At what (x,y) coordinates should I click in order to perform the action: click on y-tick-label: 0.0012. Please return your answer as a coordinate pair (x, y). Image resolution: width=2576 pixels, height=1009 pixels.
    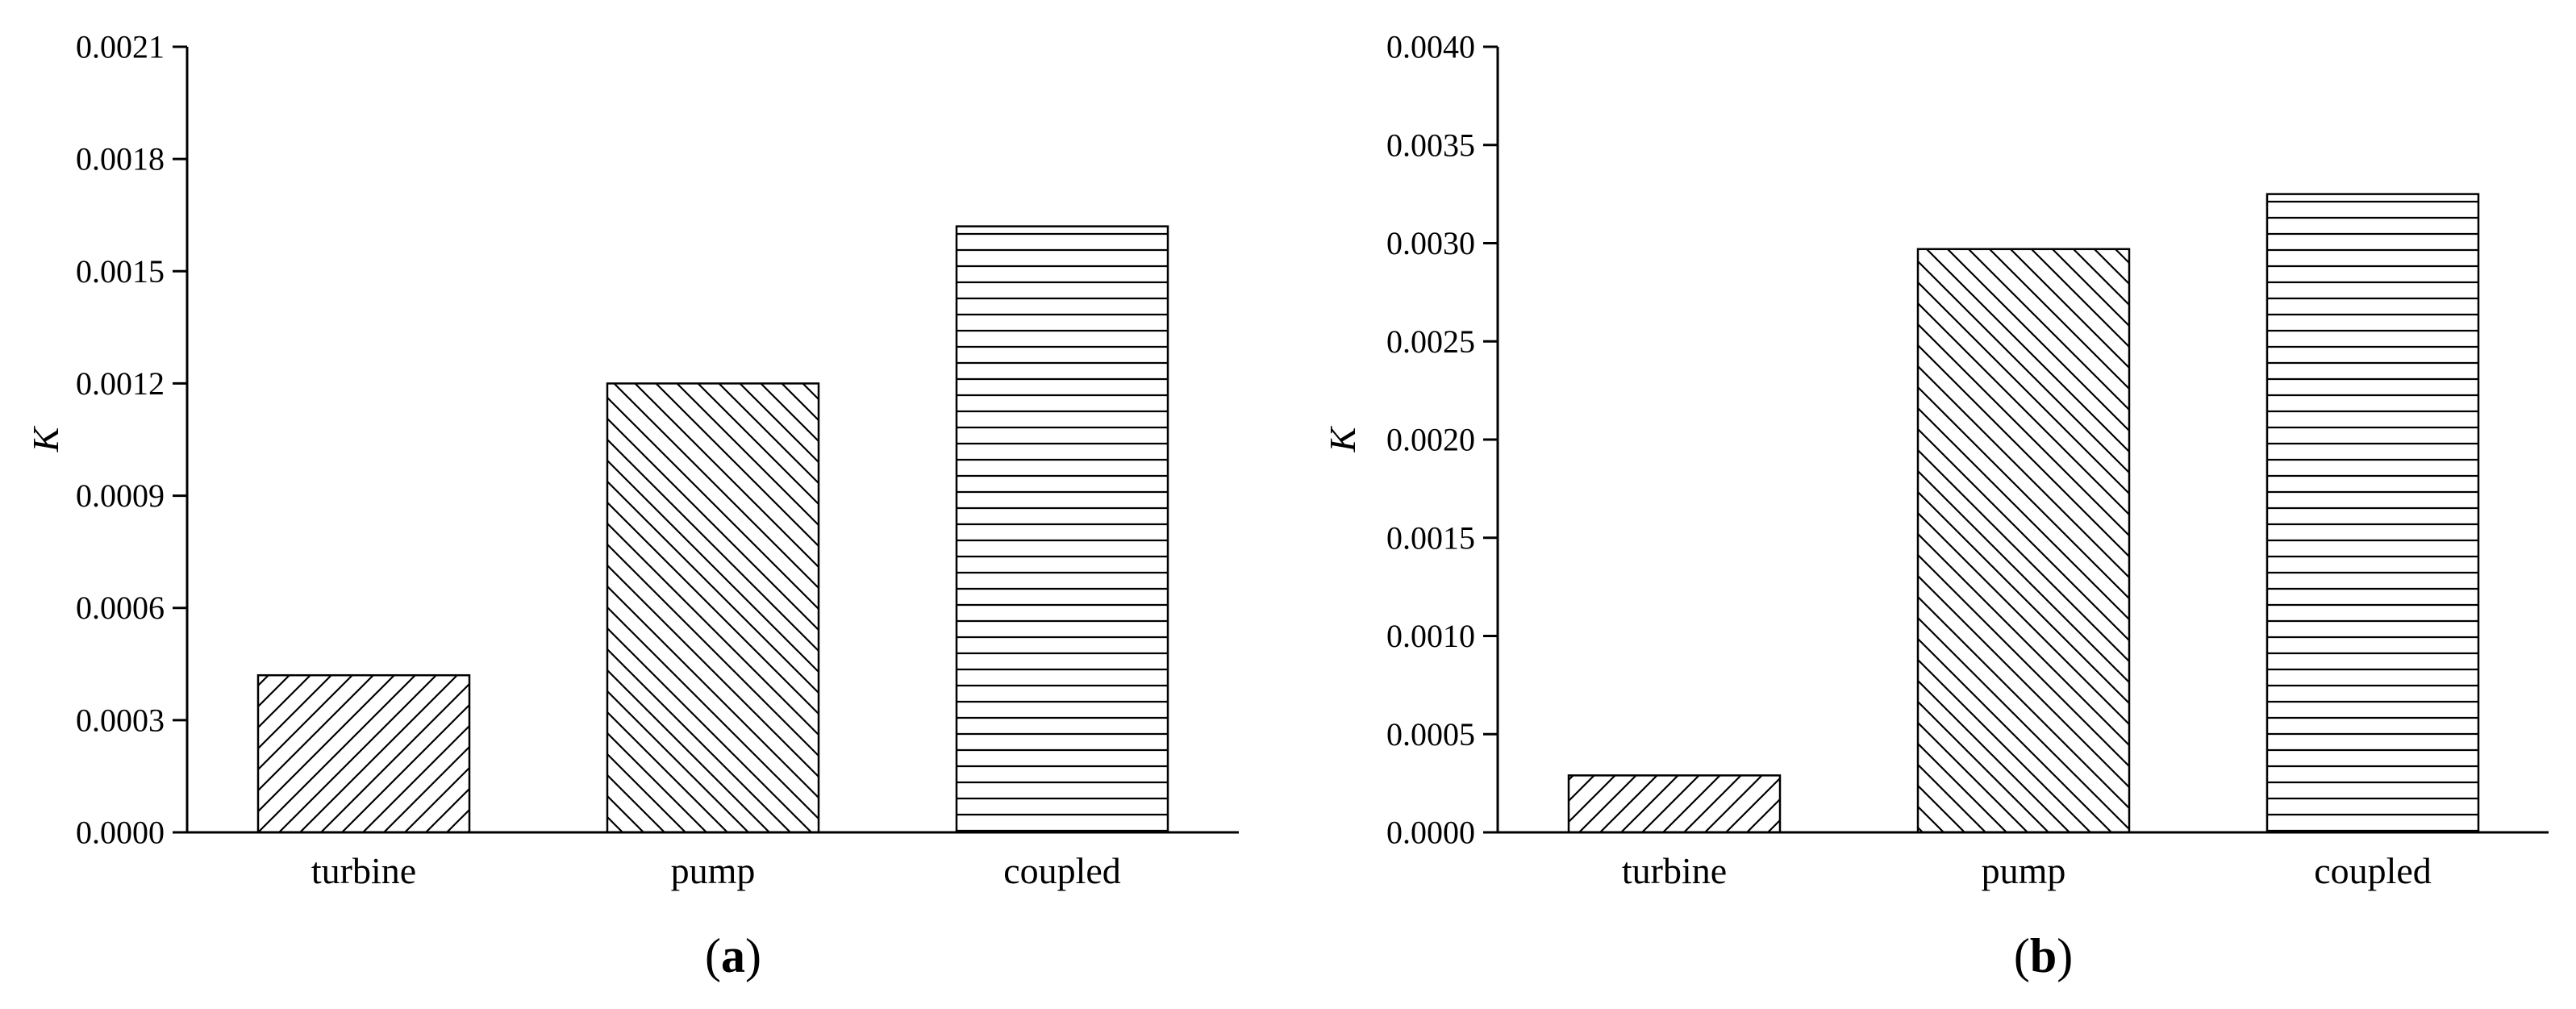
    Looking at the image, I should click on (120, 383).